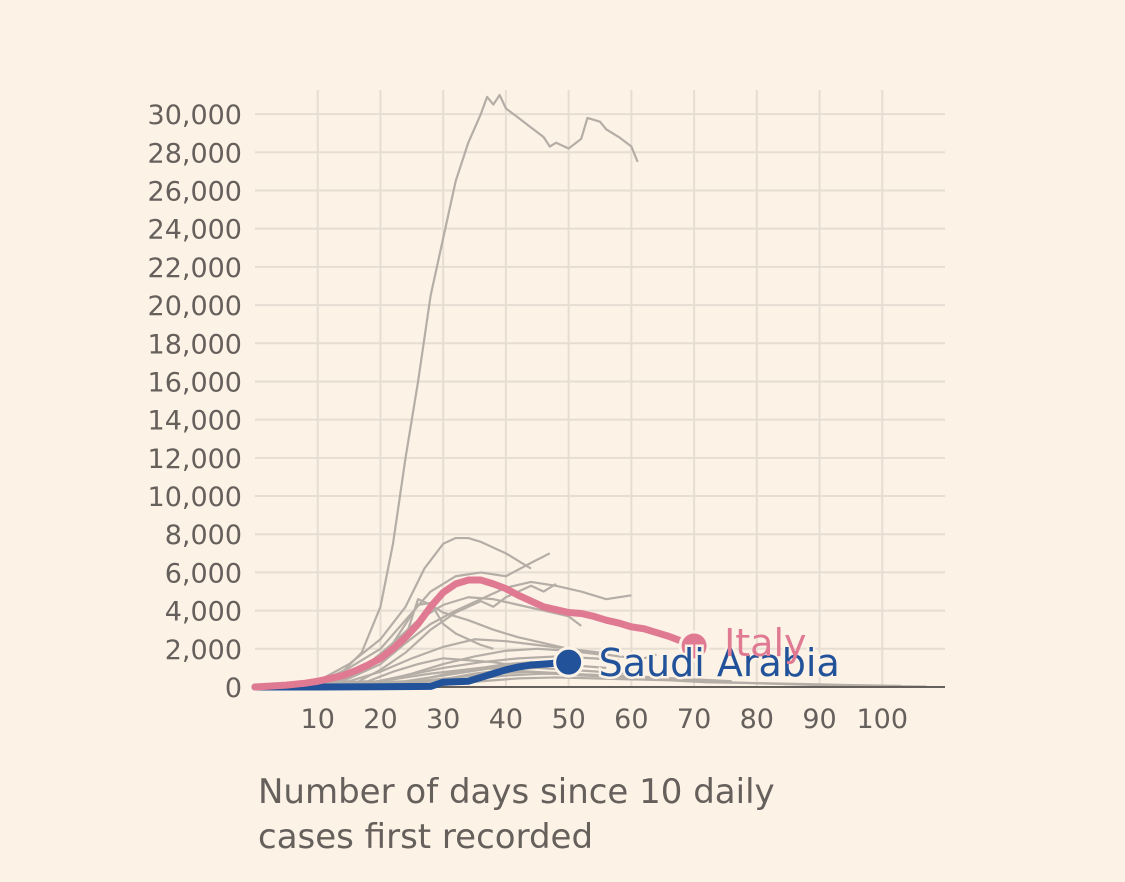 The width and height of the screenshot is (1125, 882). Describe the element at coordinates (195, 230) in the screenshot. I see `y-tick-label: 24,000` at that location.